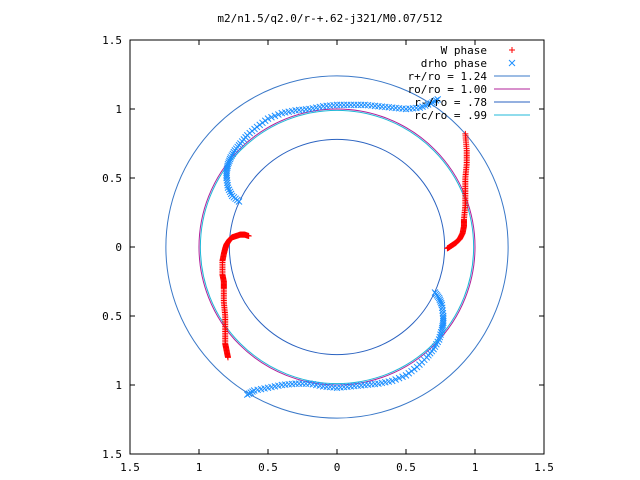 Image resolution: width=640 pixels, height=480 pixels. What do you see at coordinates (337, 467) in the screenshot?
I see `x-tick-label: 0` at bounding box center [337, 467].